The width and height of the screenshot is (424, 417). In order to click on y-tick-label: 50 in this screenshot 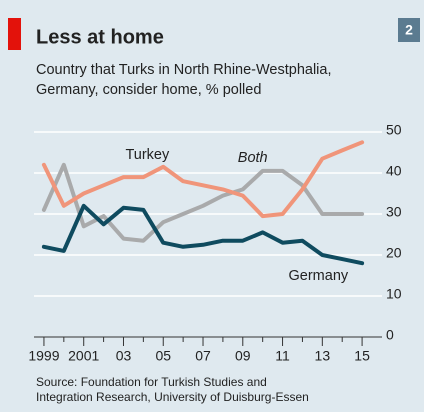, I will do `click(394, 130)`.